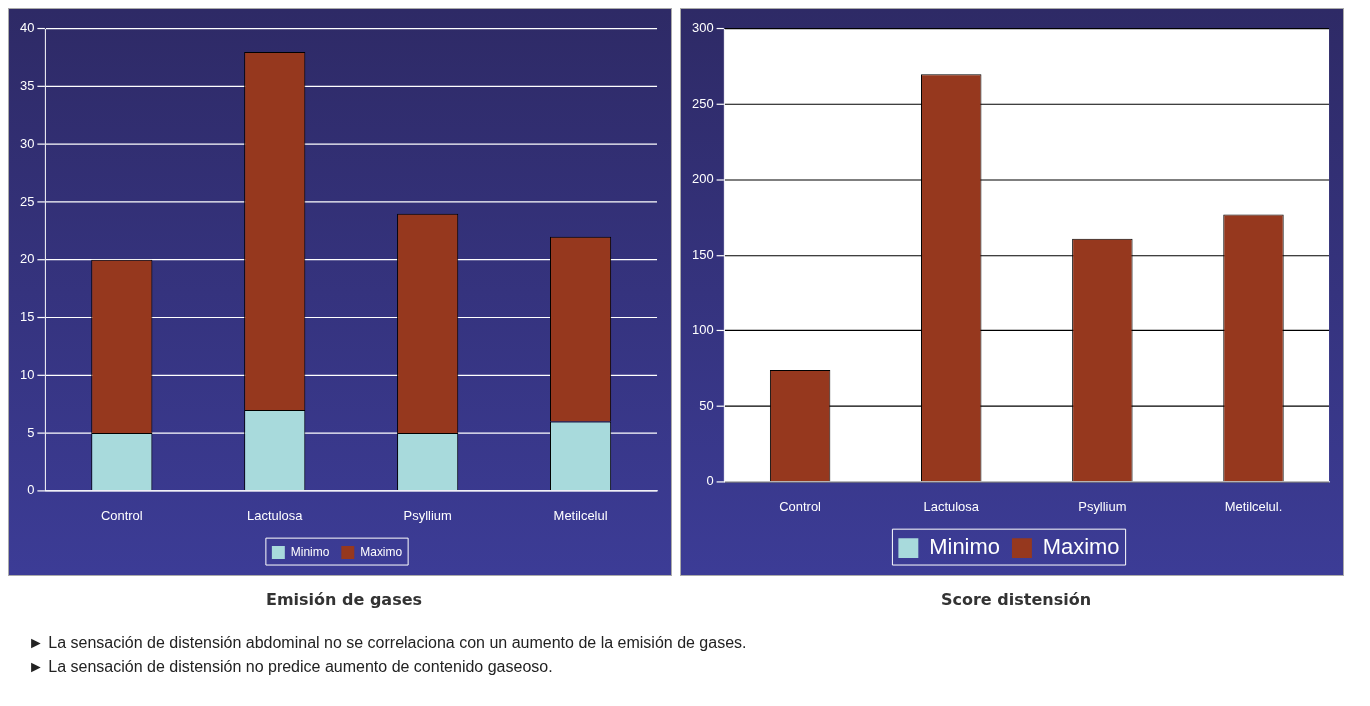  I want to click on x-tick-label: Metilcelul., so click(1253, 506).